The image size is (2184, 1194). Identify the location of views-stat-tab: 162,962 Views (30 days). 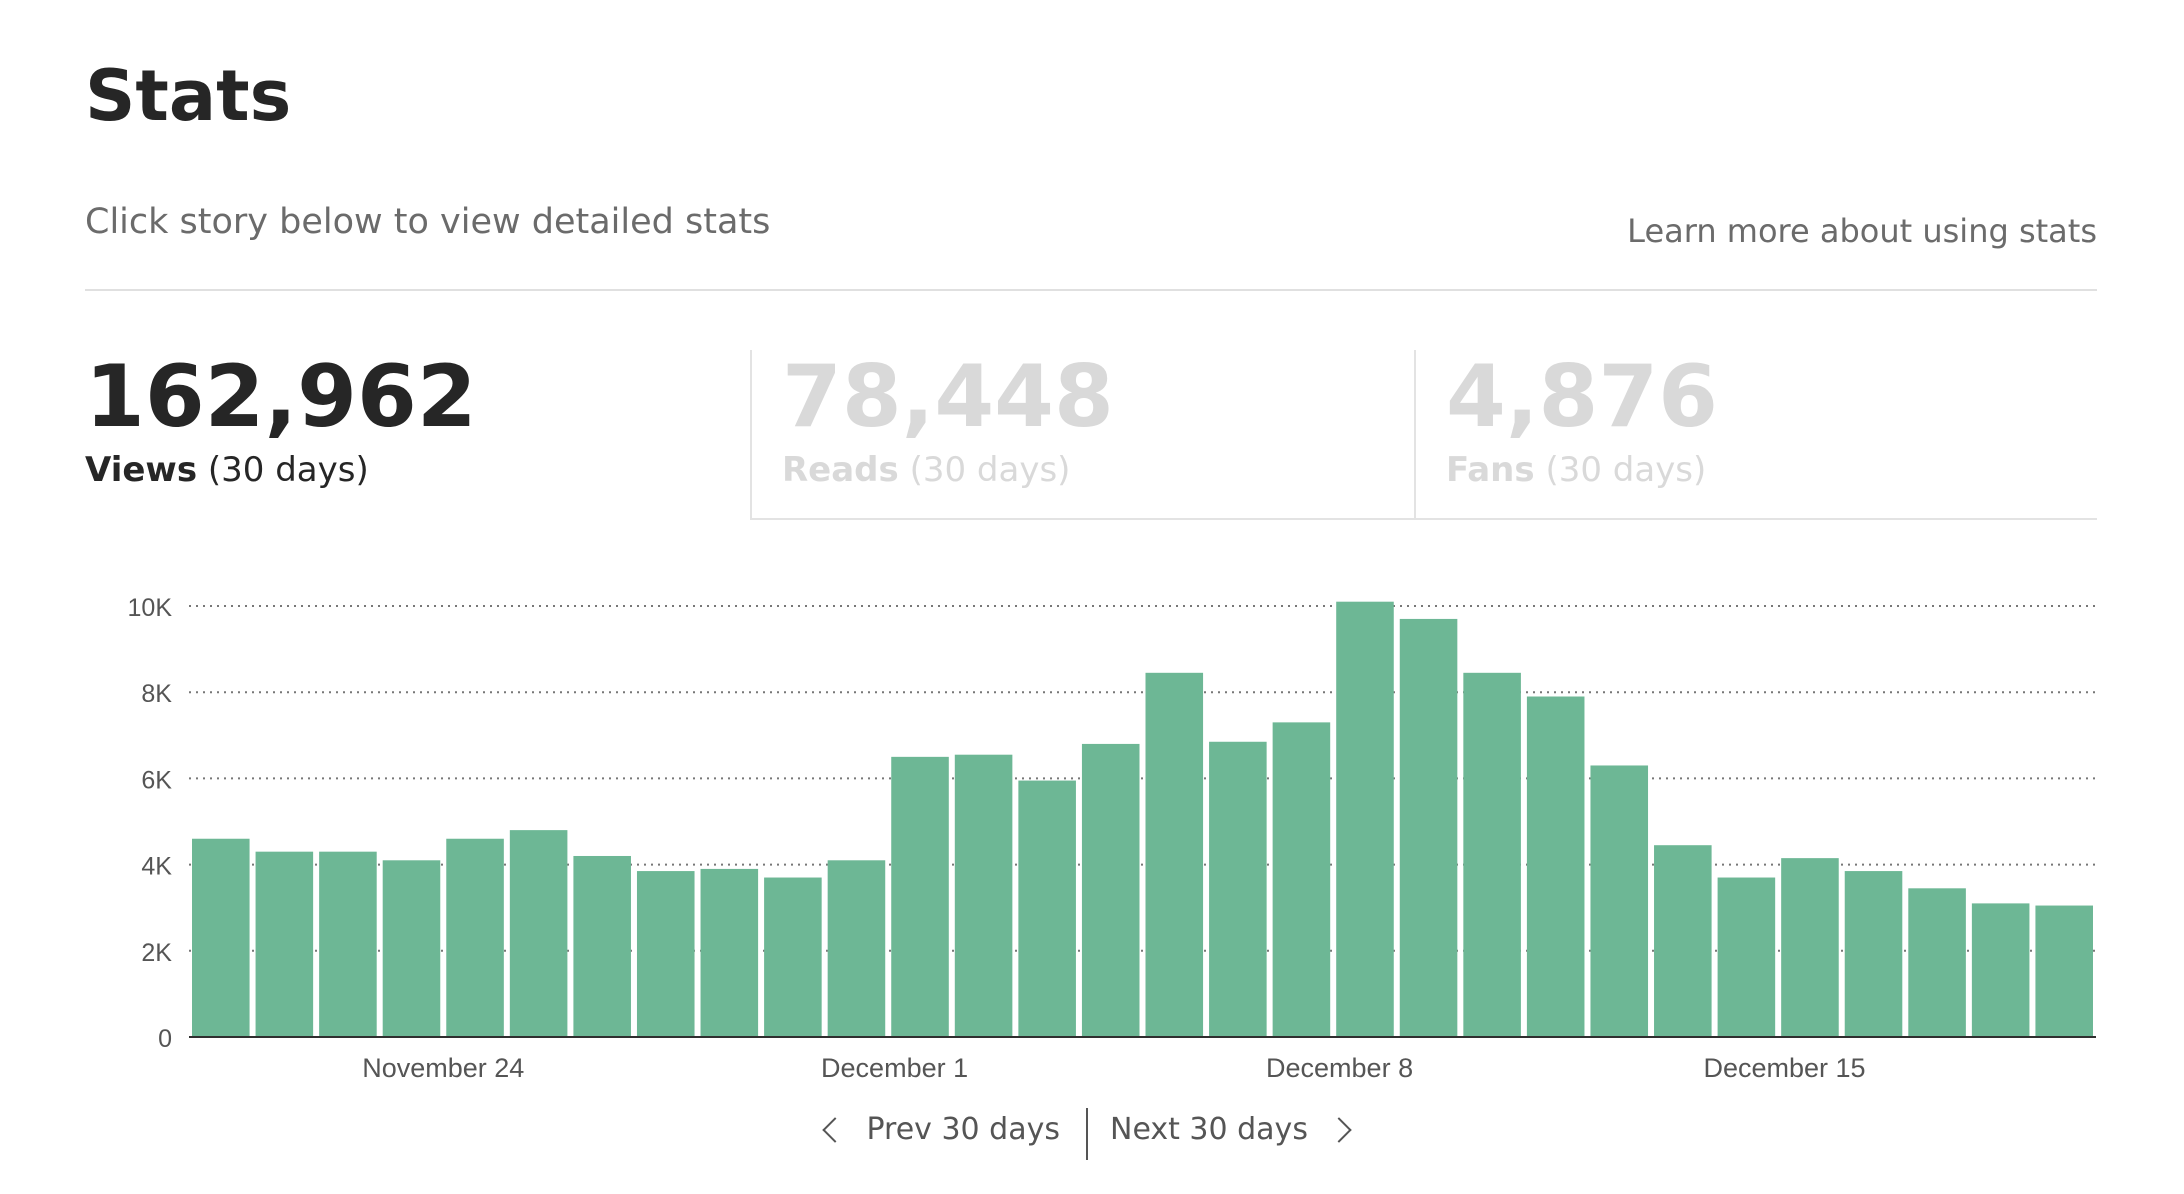
(417, 435).